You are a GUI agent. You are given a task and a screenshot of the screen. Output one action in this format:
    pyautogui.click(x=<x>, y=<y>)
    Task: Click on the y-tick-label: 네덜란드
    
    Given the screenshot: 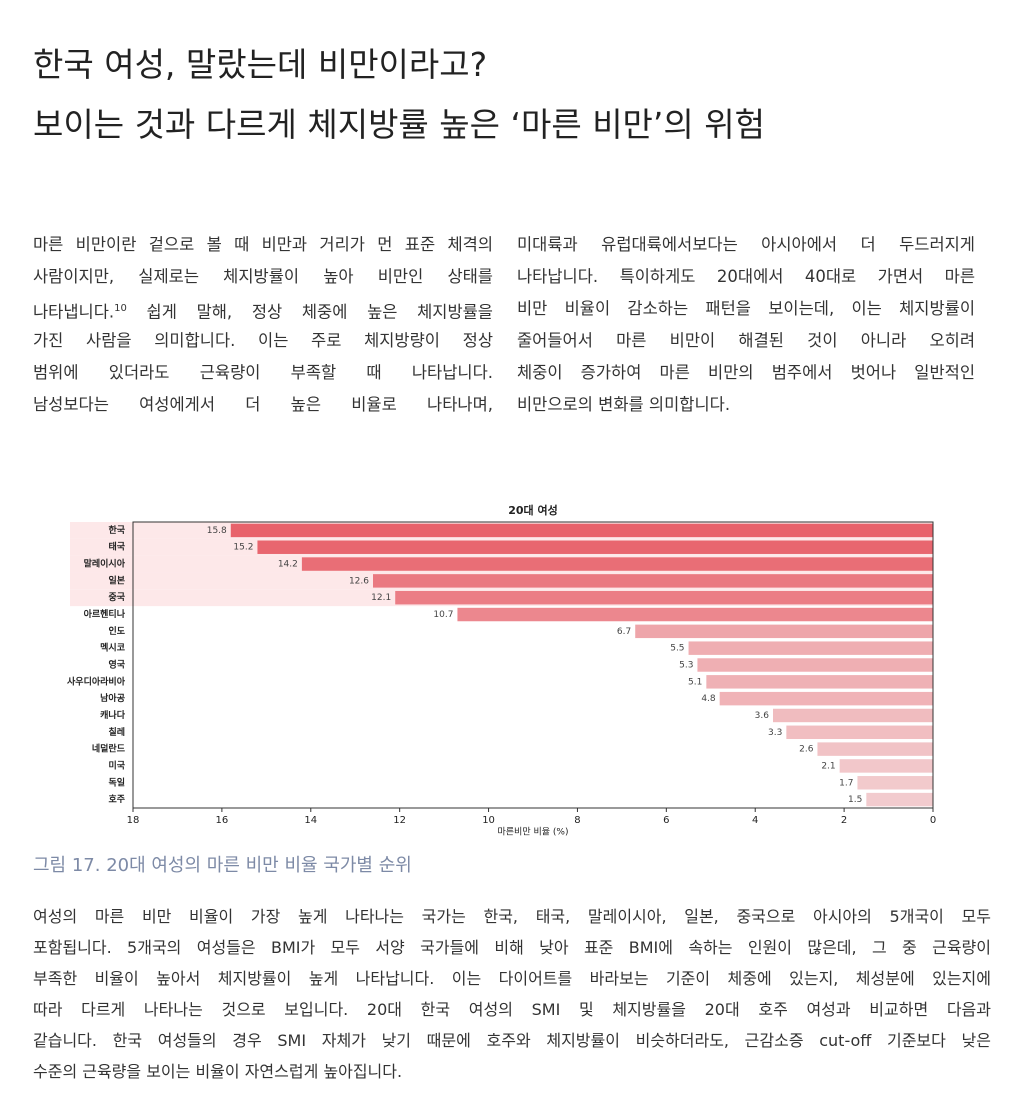 What is the action you would take?
    pyautogui.click(x=109, y=749)
    